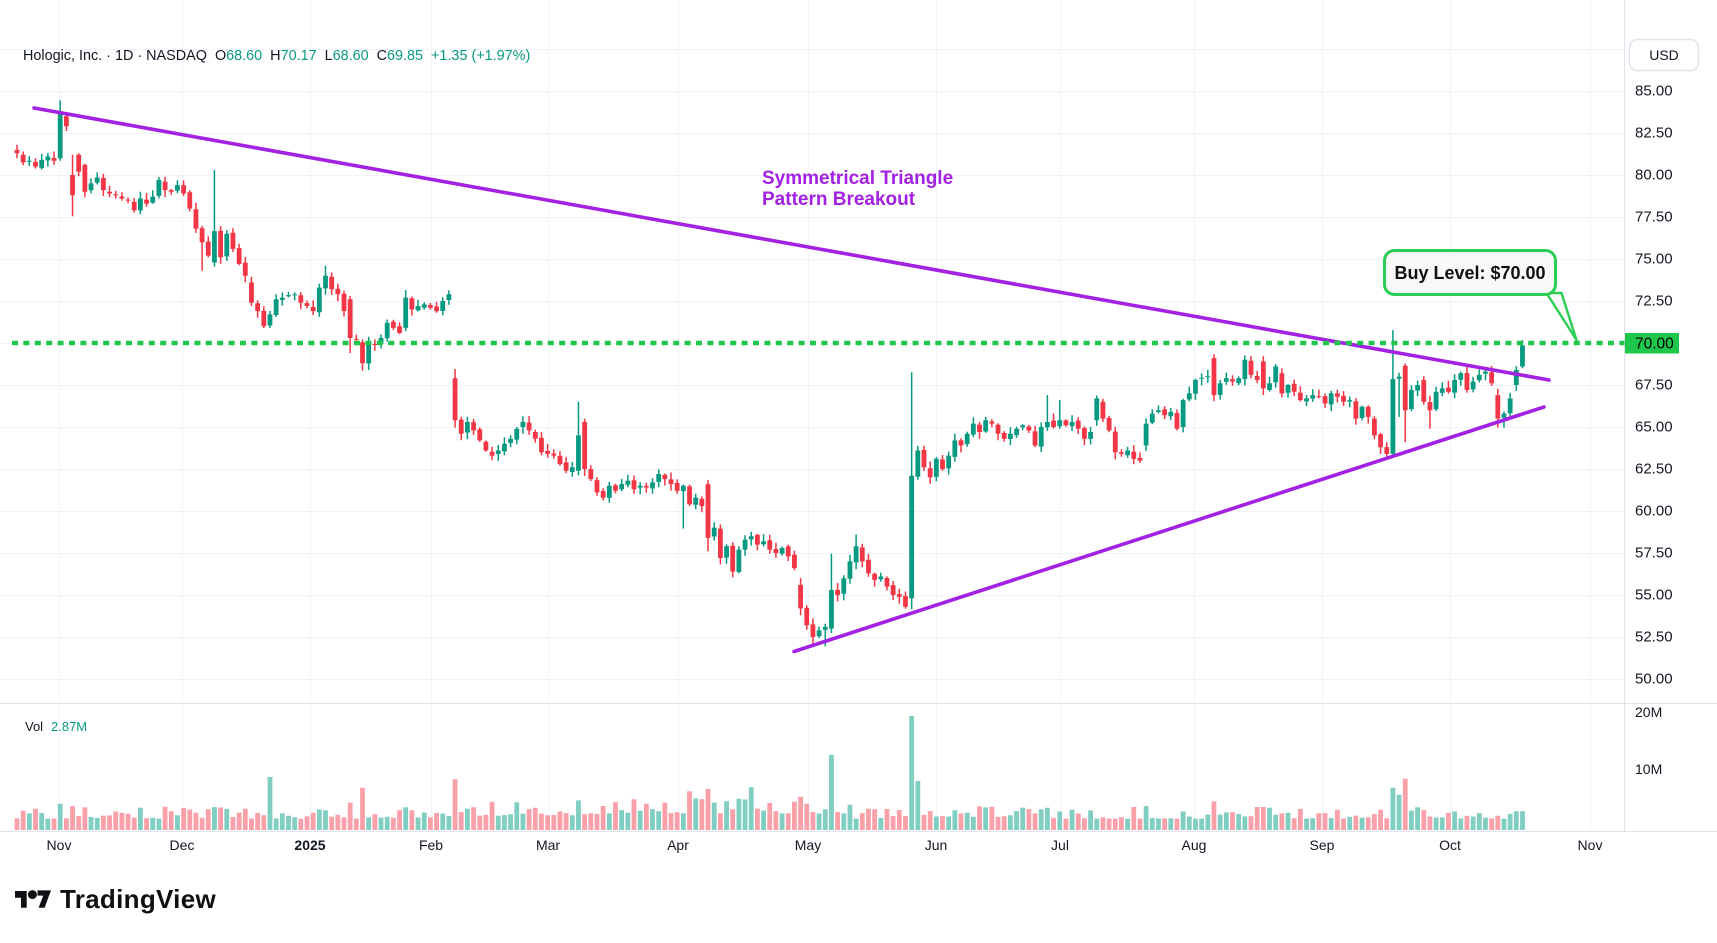 The width and height of the screenshot is (1717, 943). What do you see at coordinates (1654, 385) in the screenshot?
I see `svg-text: 67.50` at bounding box center [1654, 385].